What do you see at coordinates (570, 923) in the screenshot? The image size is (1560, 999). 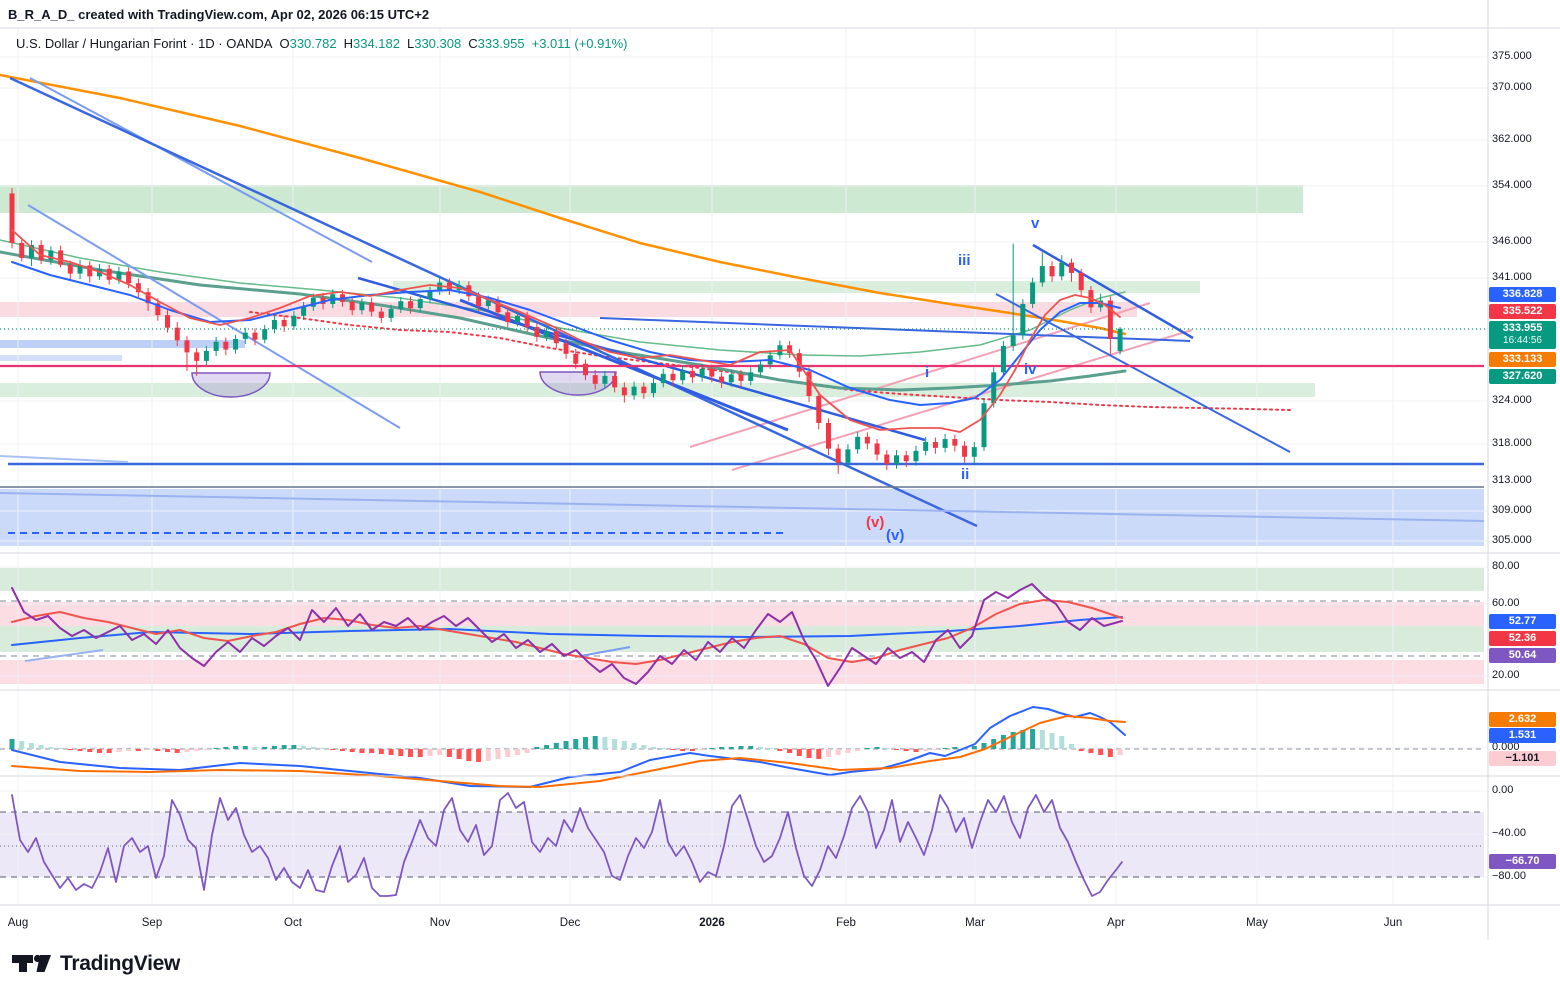 I see `month-label: Dec` at bounding box center [570, 923].